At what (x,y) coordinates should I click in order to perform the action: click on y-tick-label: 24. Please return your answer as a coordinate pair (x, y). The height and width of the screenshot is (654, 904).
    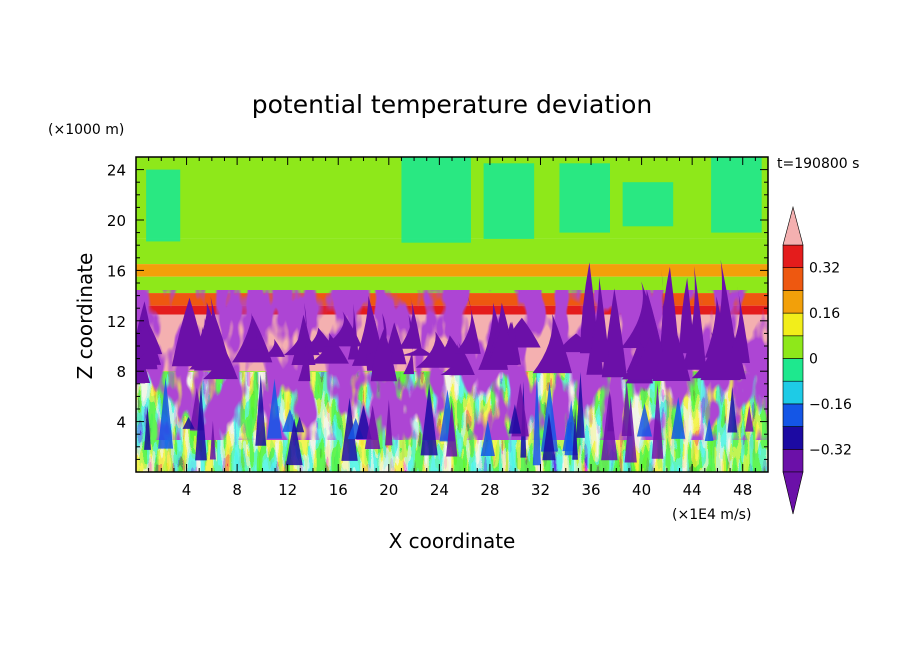
    Looking at the image, I should click on (116, 171).